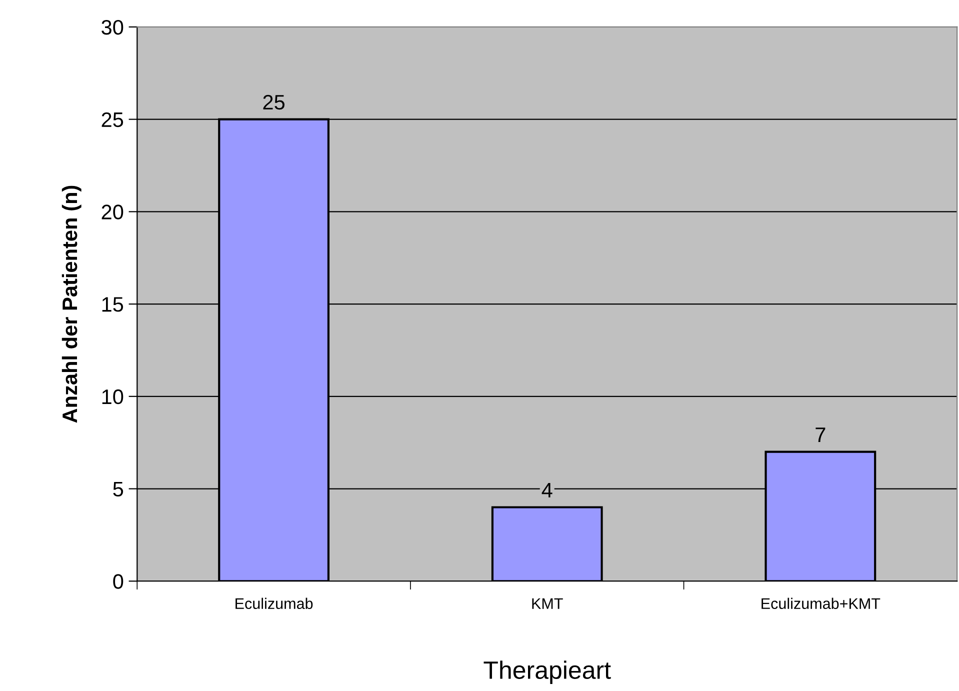 This screenshot has height=691, width=959. What do you see at coordinates (821, 604) in the screenshot?
I see `x-tick-label: Eculizumab+KMT` at bounding box center [821, 604].